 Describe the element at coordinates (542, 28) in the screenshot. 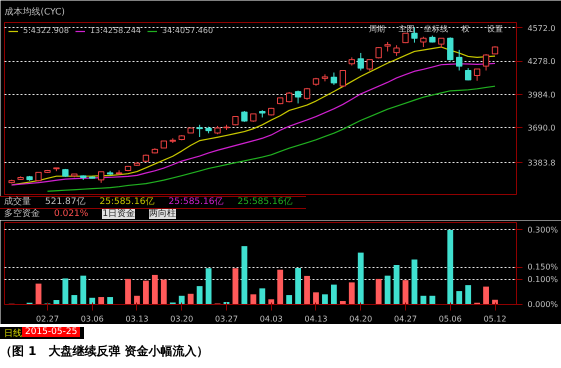

I see `y-tick-label: 4572.0` at that location.